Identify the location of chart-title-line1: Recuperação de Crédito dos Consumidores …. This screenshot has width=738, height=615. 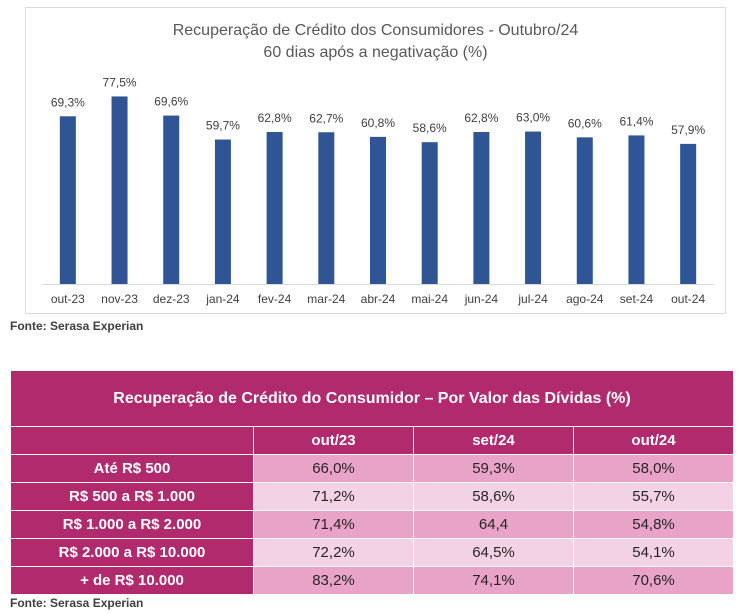
(375, 30).